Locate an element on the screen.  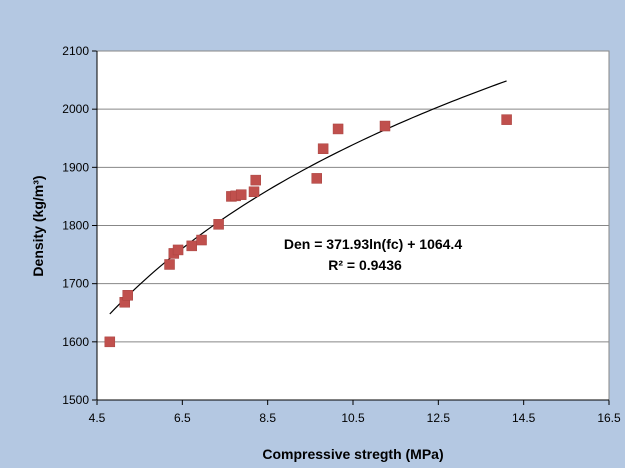
y-tick-label: 1900 is located at coordinates (75, 167).